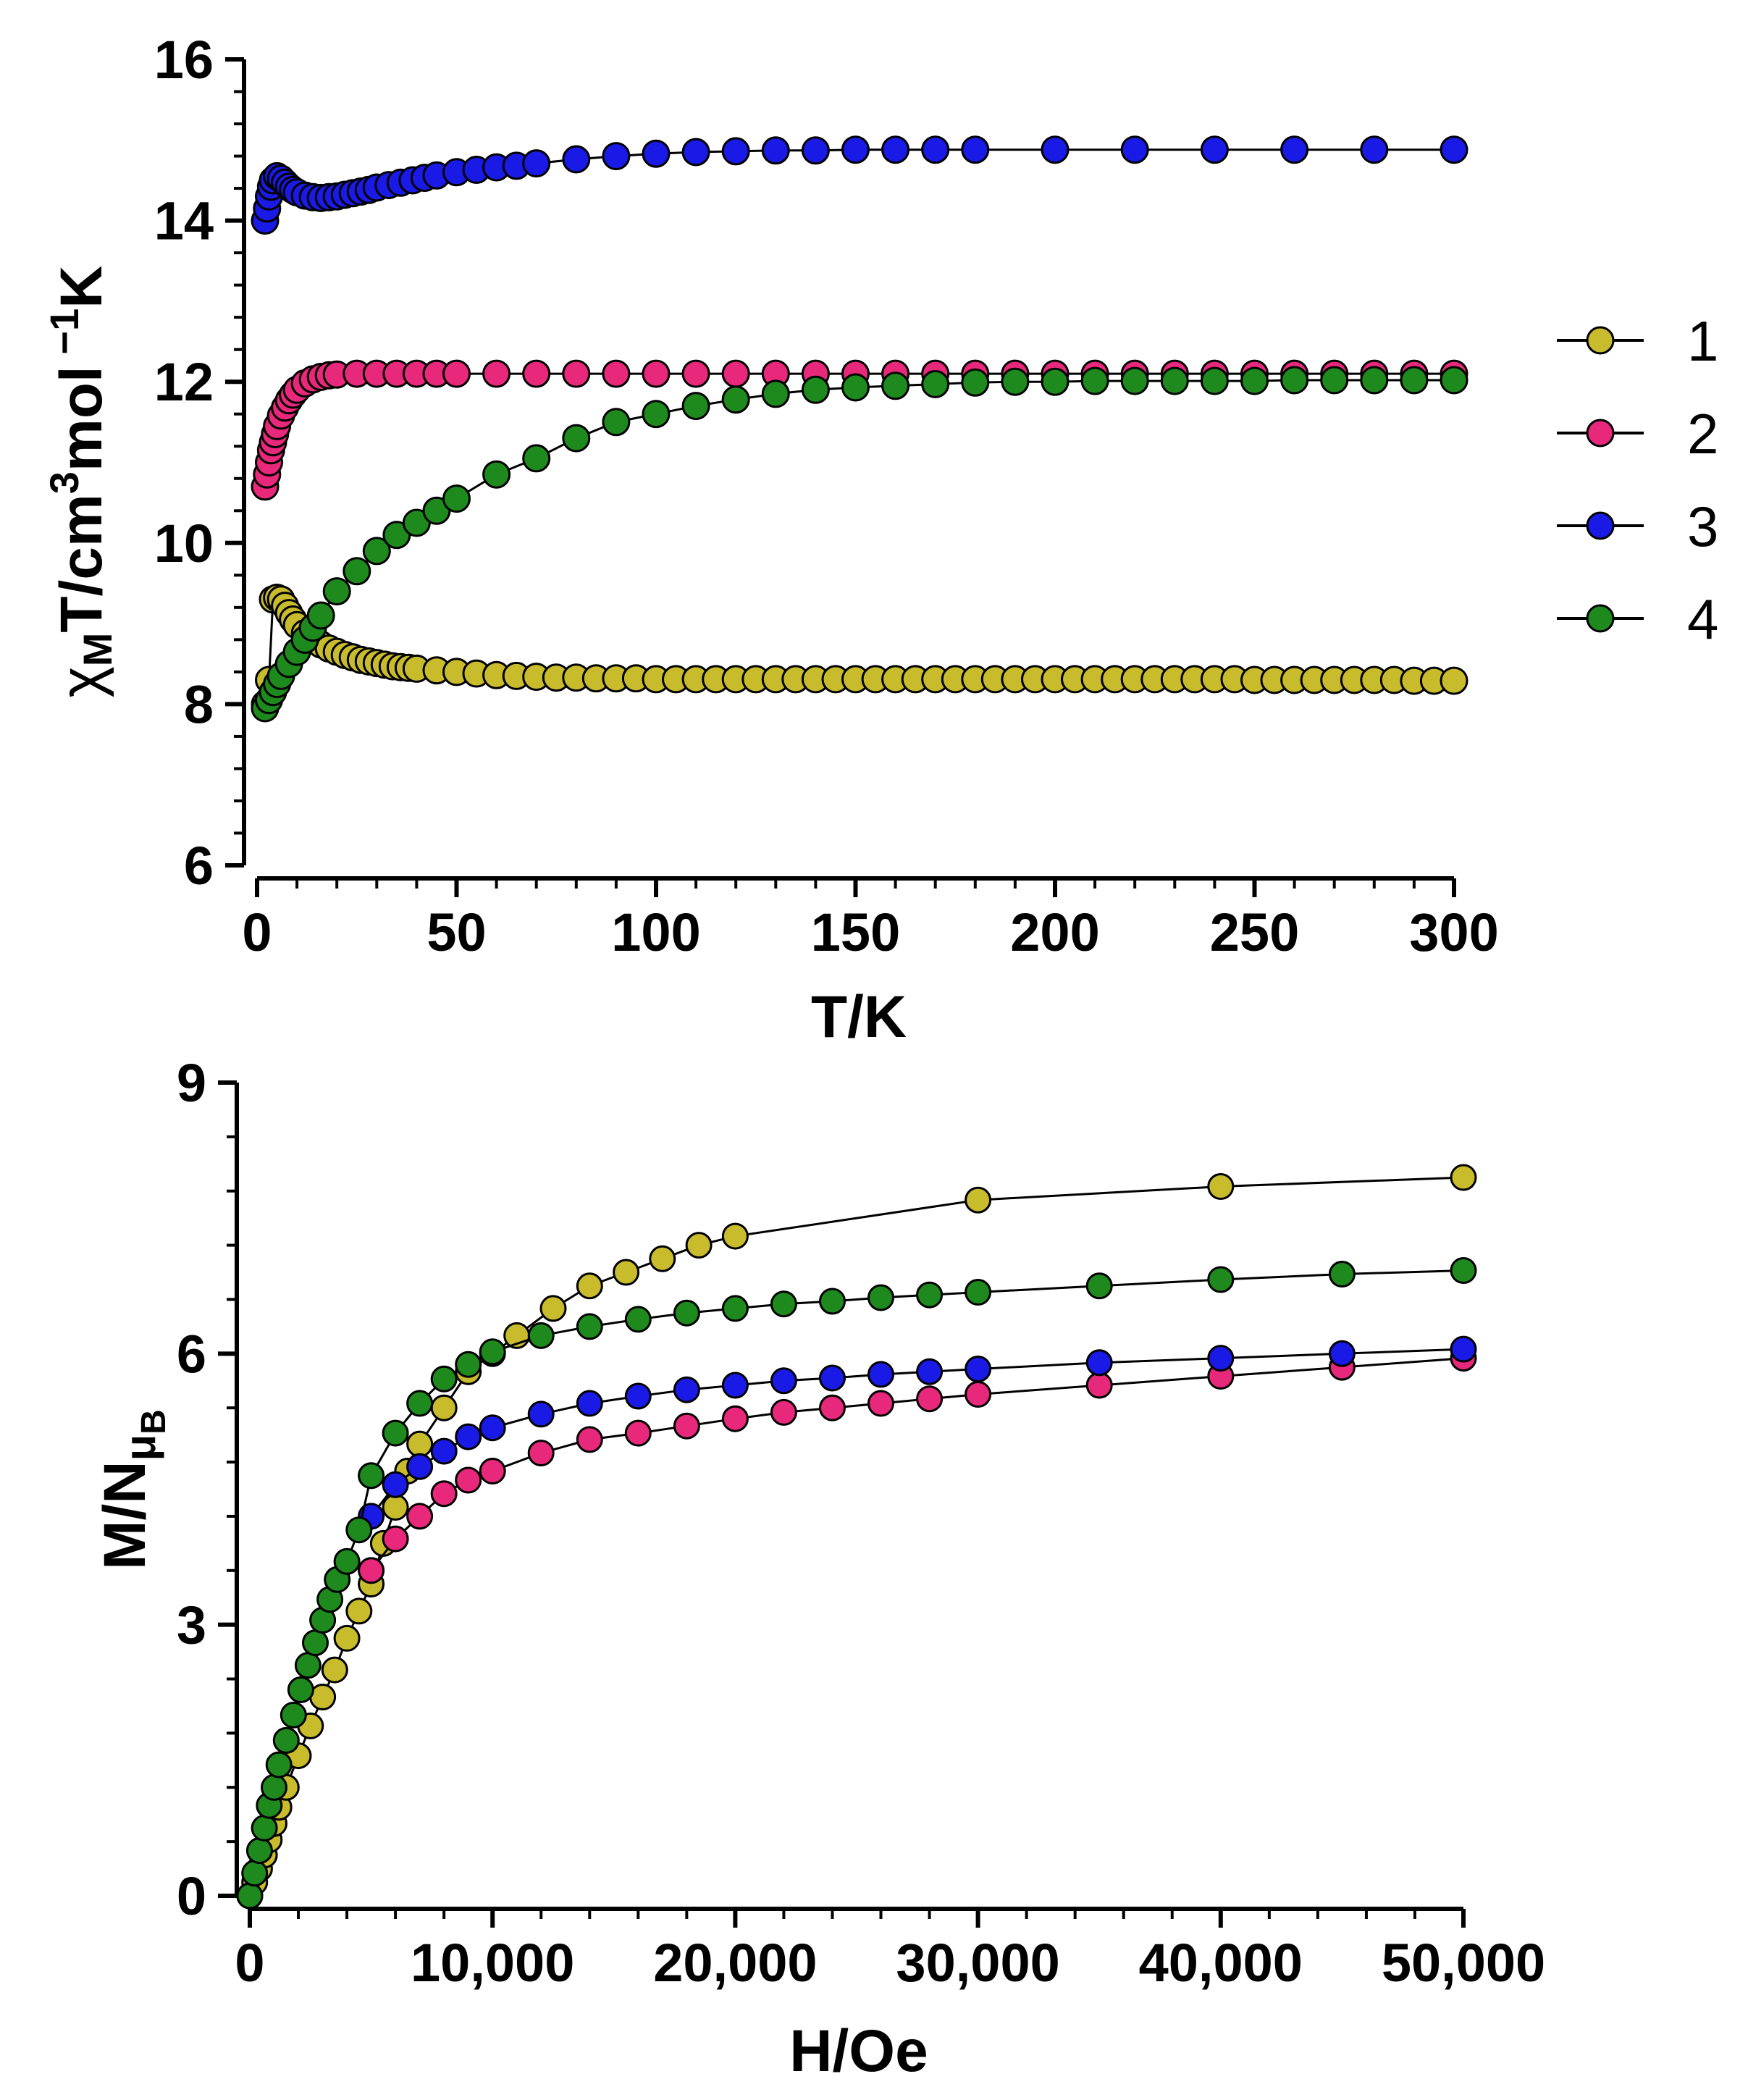 Image resolution: width=1748 pixels, height=2100 pixels. Describe the element at coordinates (855, 932) in the screenshot. I see `x-tick-label: 150` at that location.